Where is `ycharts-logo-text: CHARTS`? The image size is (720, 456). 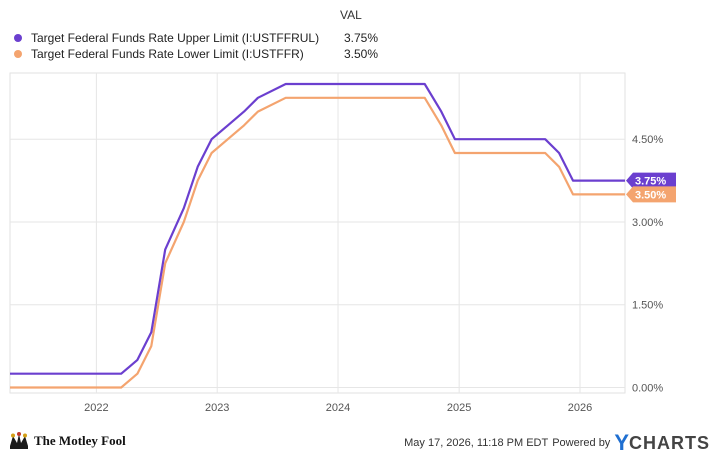
ycharts-logo-text: CHARTS is located at coordinates (669, 442).